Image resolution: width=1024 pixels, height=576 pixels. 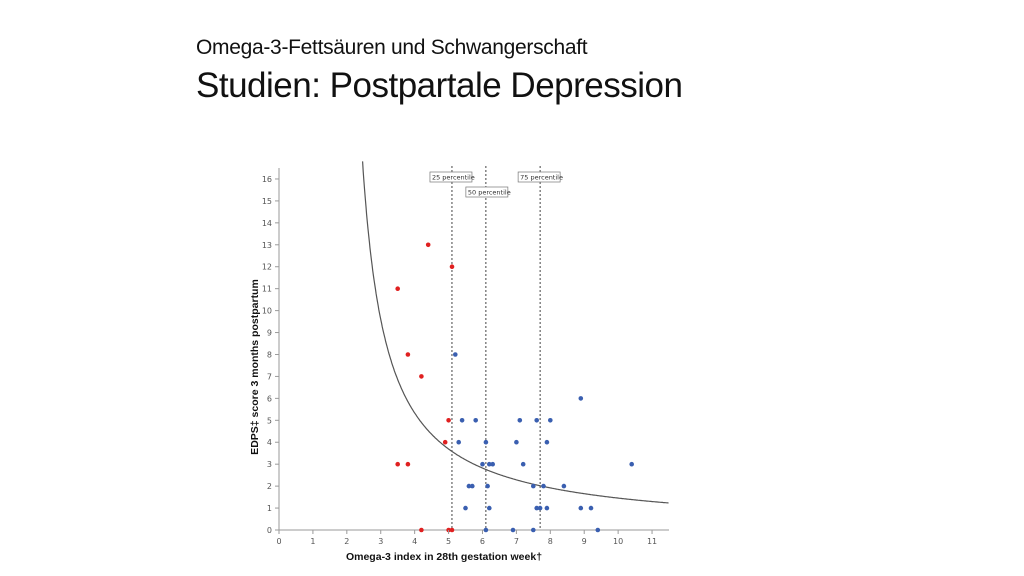 What do you see at coordinates (541, 178) in the screenshot?
I see `percentile-label: 75 percentile` at bounding box center [541, 178].